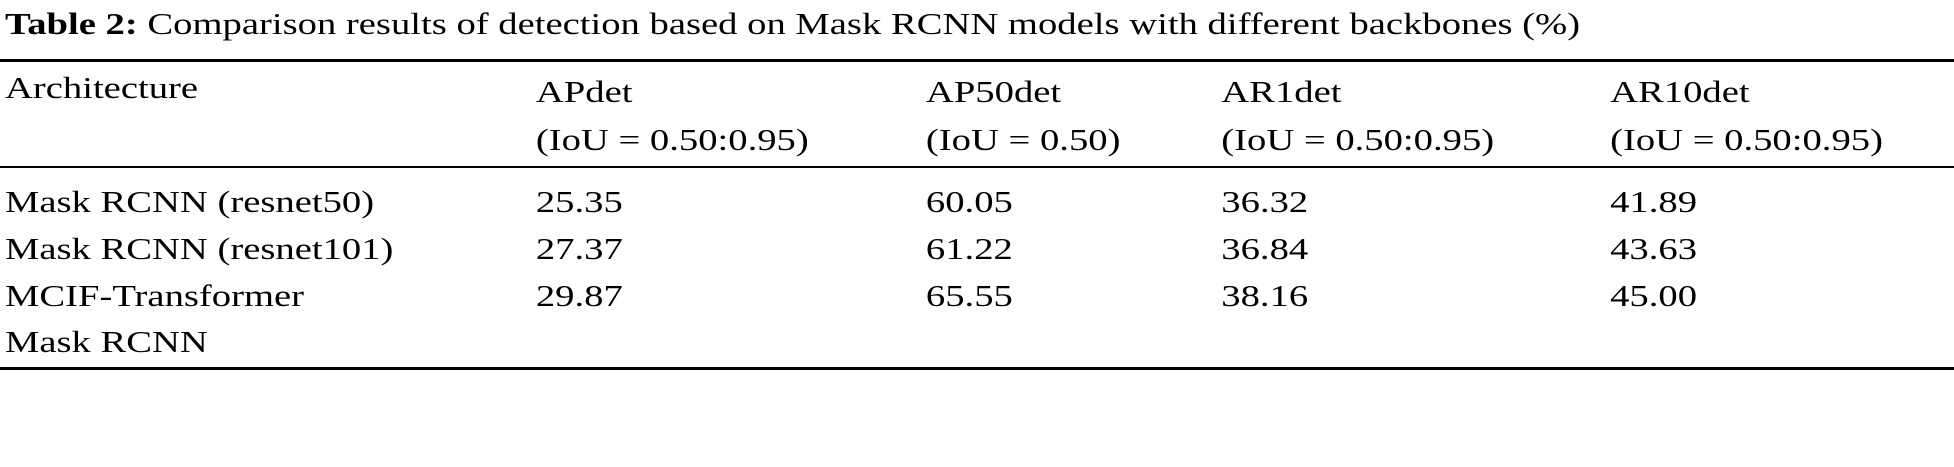  Describe the element at coordinates (579, 295) in the screenshot. I see `cell-apdet: 29.87` at that location.